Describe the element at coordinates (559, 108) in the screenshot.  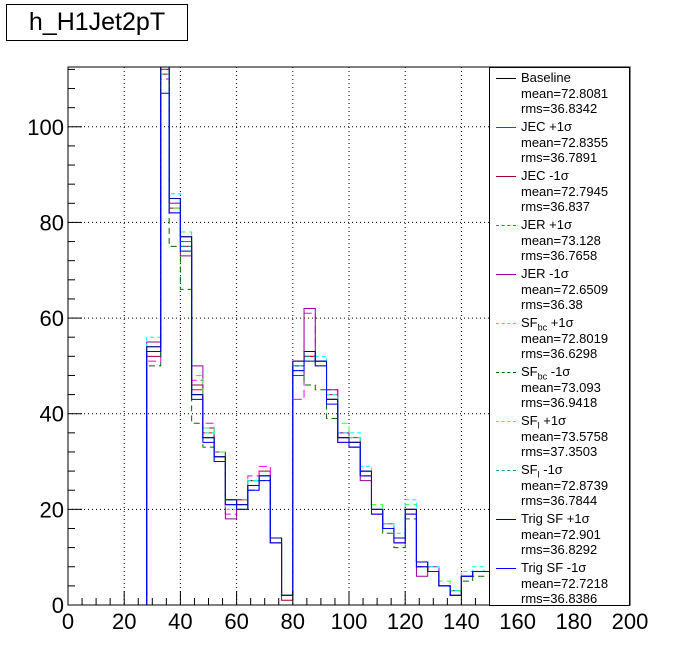
I see `legend-rms: rms=36.8342` at that location.